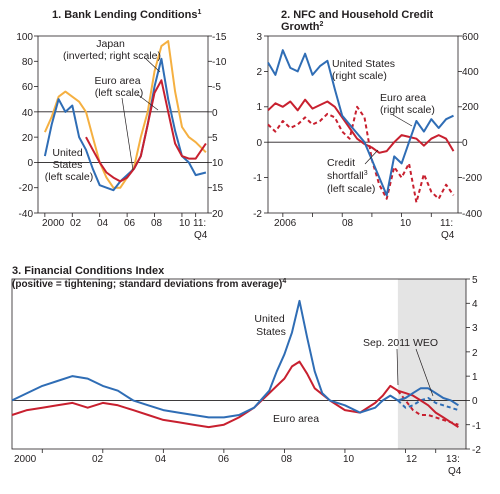 This screenshot has width=500, height=494. What do you see at coordinates (259, 72) in the screenshot?
I see `p2-ly-tick: 2` at bounding box center [259, 72].